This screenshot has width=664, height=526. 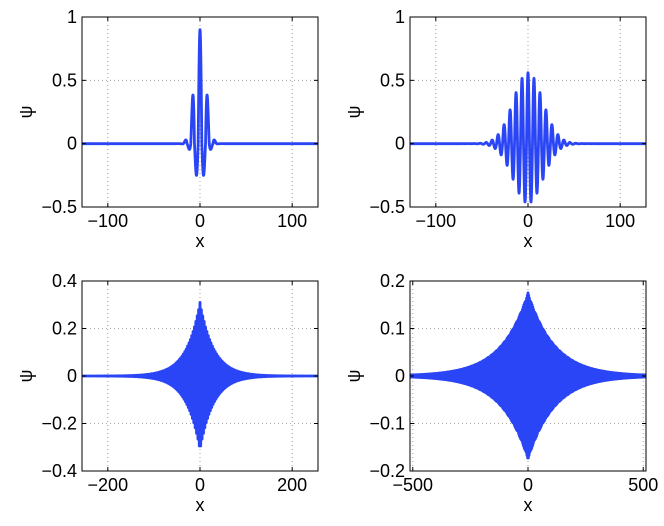 I want to click on y-tick-label: −0.1, so click(x=387, y=424).